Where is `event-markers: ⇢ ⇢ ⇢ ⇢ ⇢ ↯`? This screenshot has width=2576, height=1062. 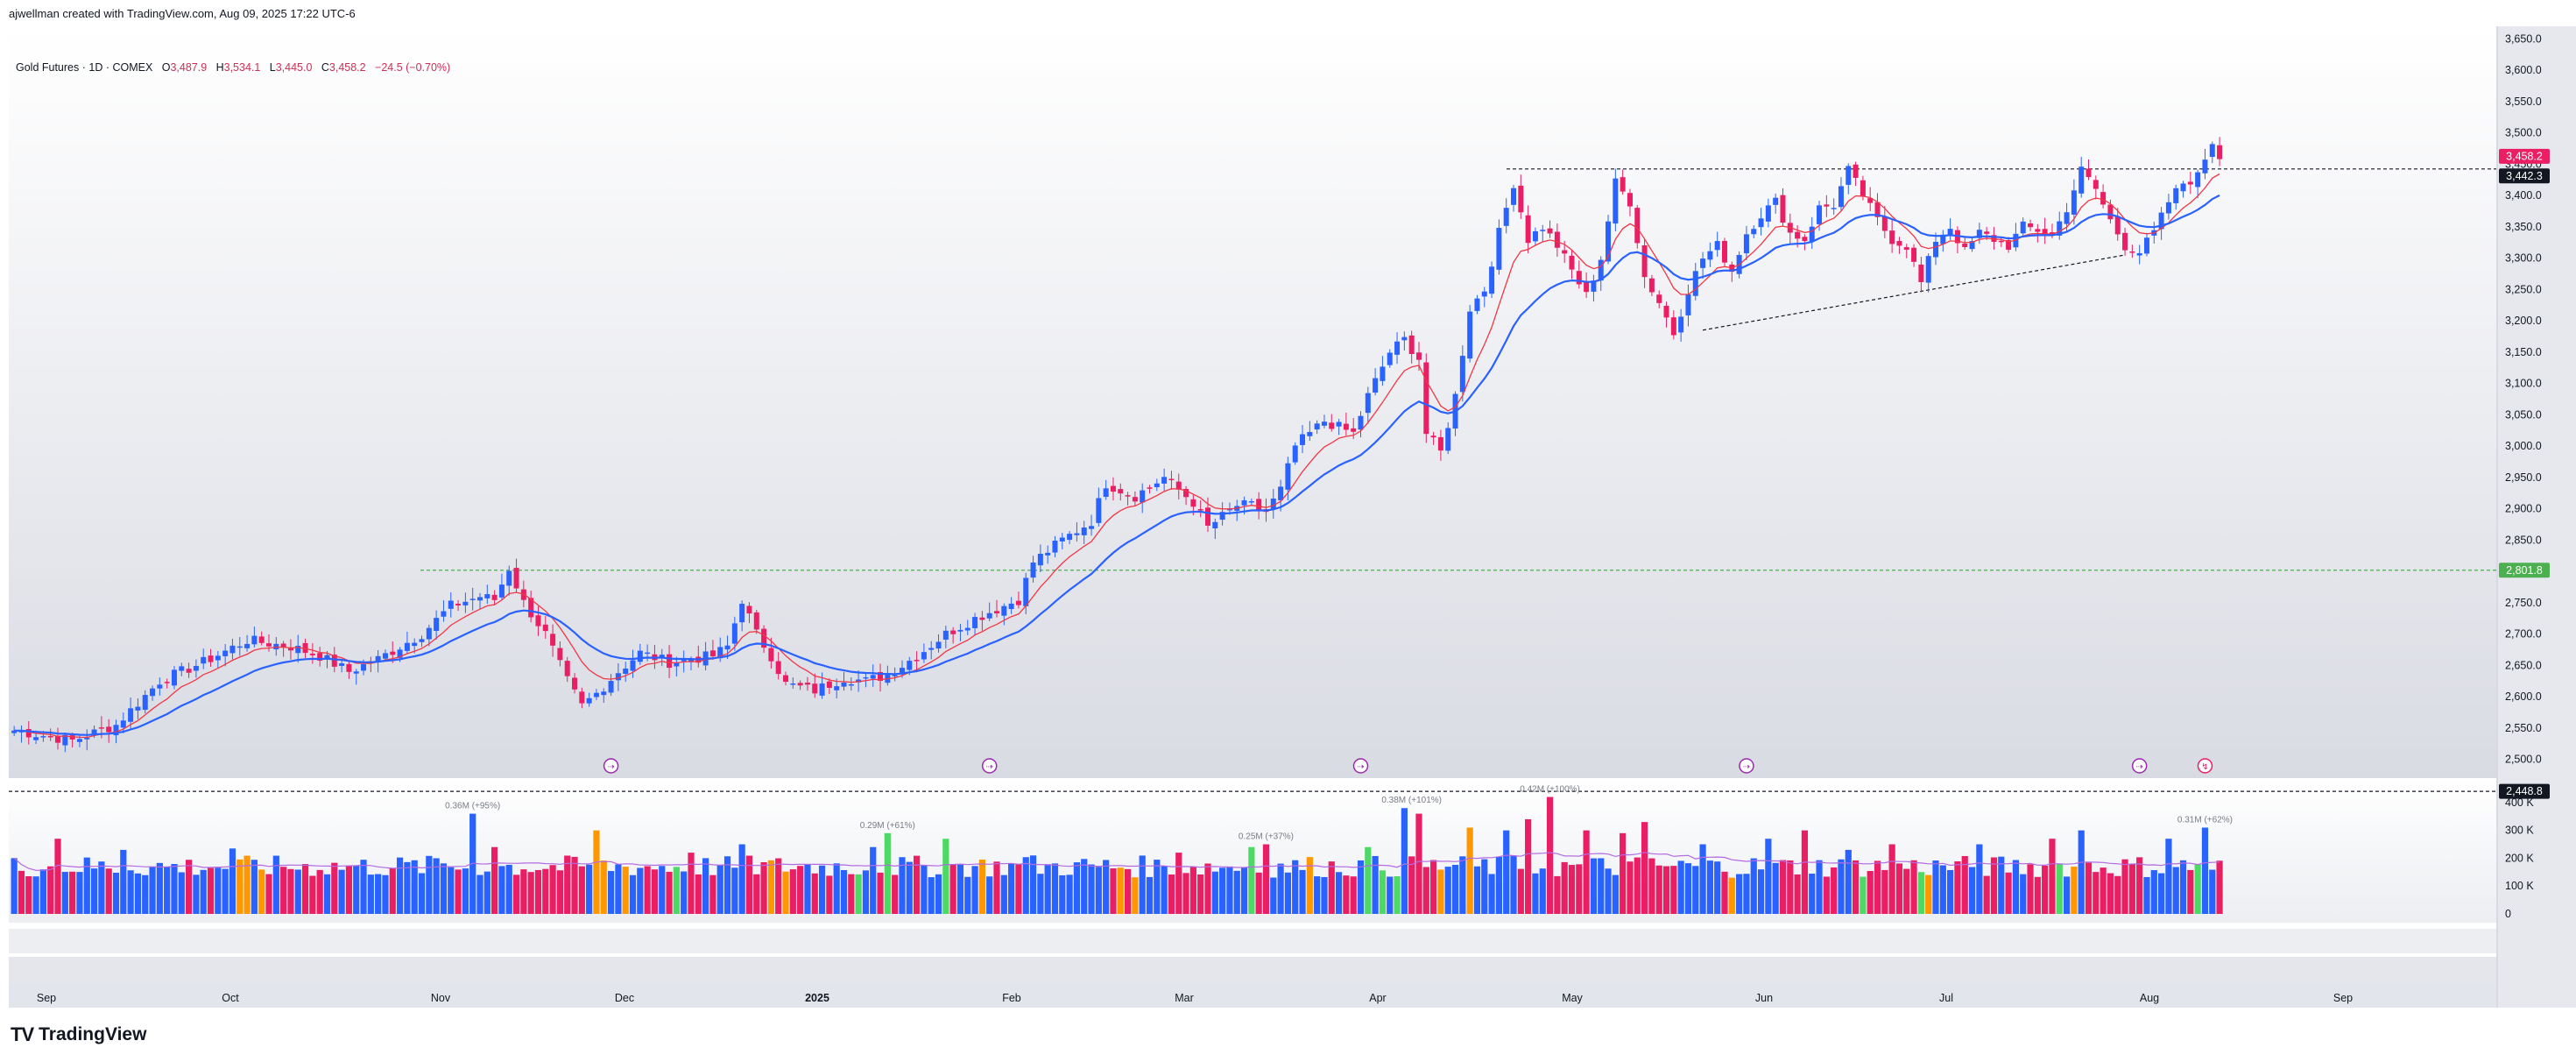
event-markers: ⇢ ⇢ ⇢ ⇢ ⇢ ↯ is located at coordinates (1408, 766).